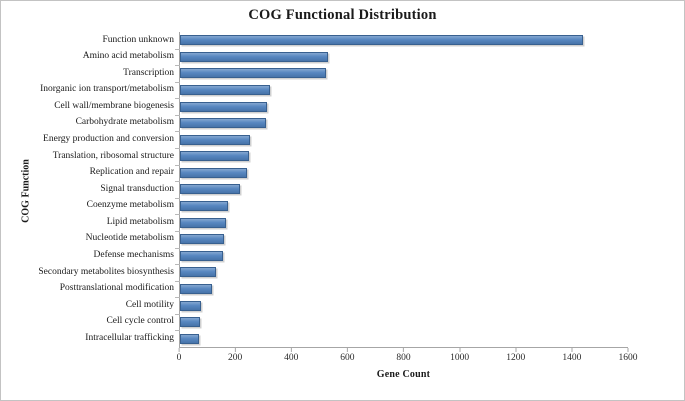  I want to click on category-label: Inorganic ion transport/metabolism, so click(107, 89).